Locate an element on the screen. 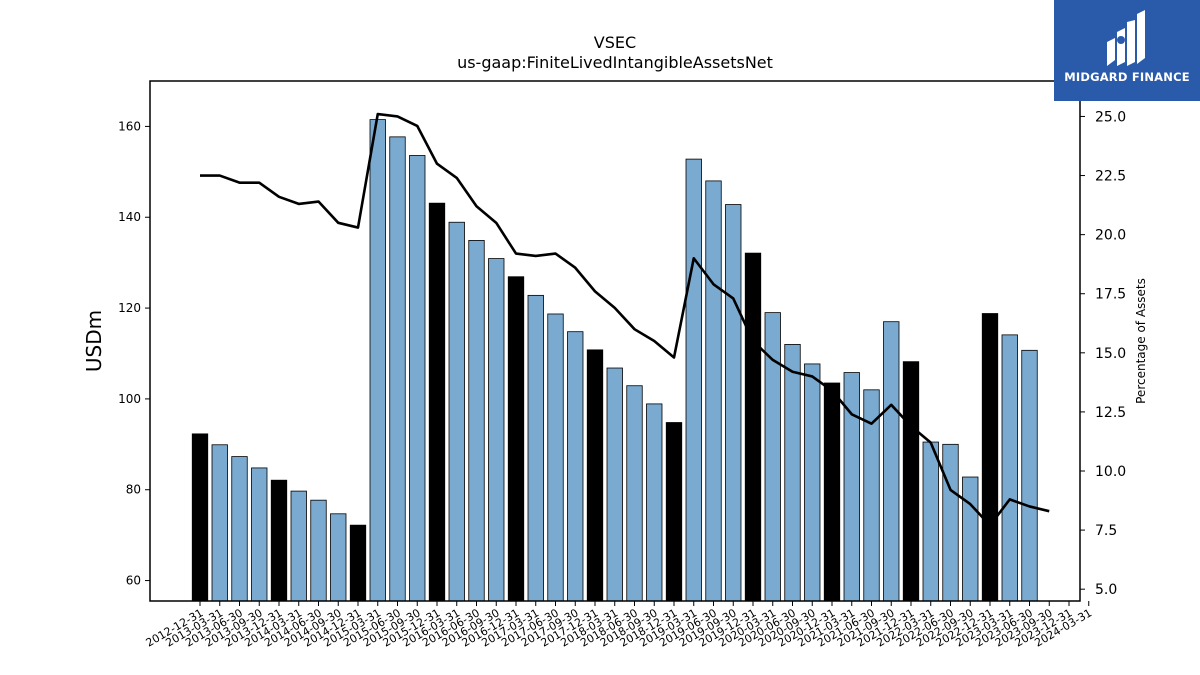 This screenshot has width=1200, height=675. y-tick-label: 120 is located at coordinates (129, 308).